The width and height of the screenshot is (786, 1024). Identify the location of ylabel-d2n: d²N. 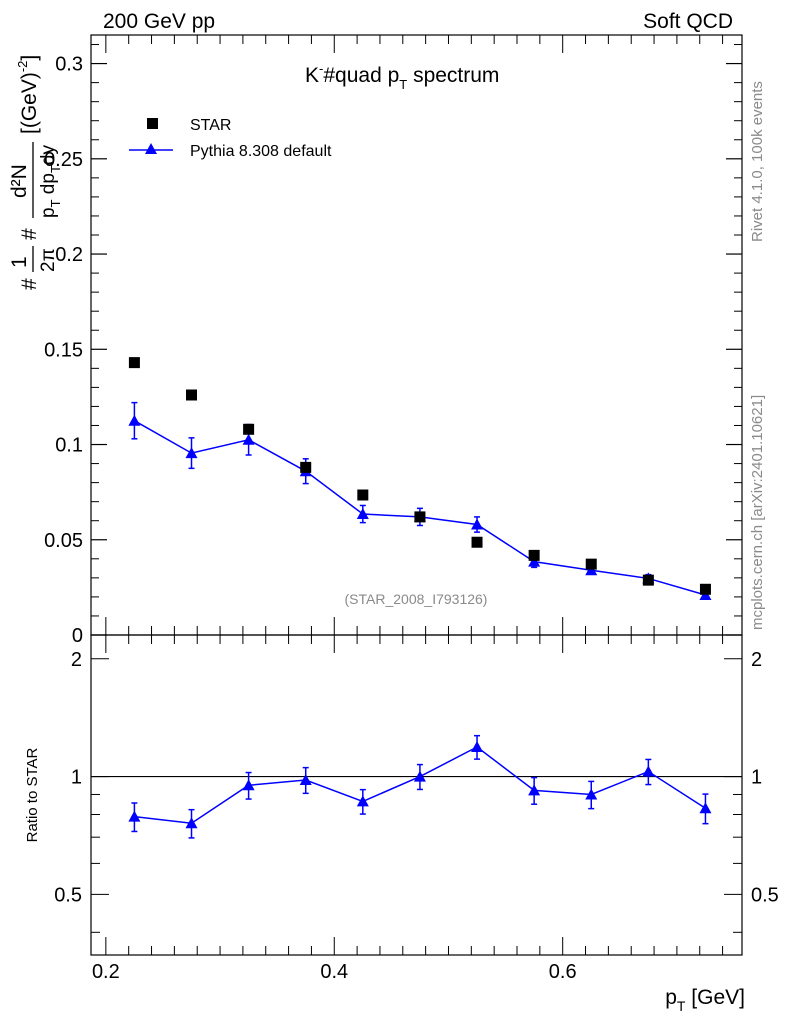
(19, 181).